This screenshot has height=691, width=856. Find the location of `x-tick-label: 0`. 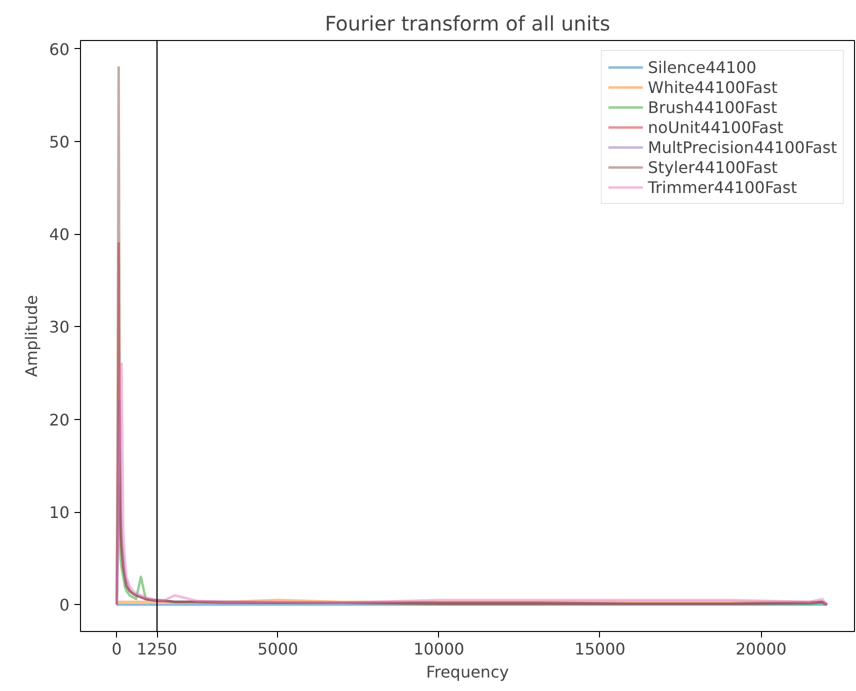

x-tick-label: 0 is located at coordinates (117, 649).